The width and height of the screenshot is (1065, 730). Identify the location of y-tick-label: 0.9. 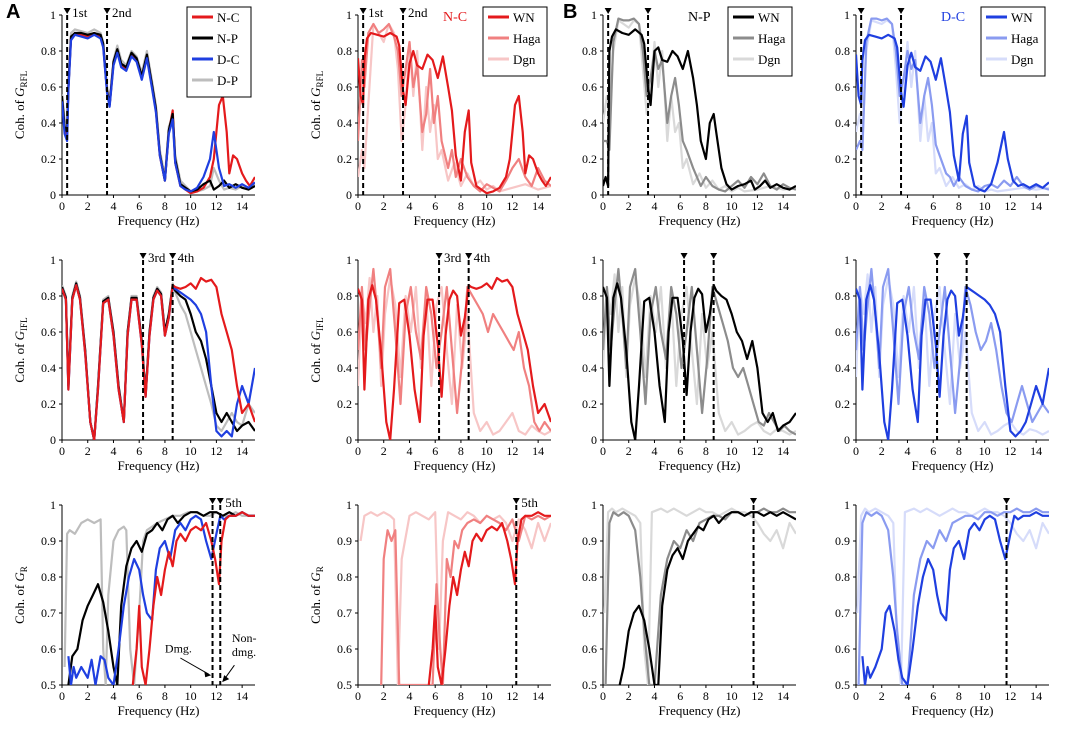
(589, 541).